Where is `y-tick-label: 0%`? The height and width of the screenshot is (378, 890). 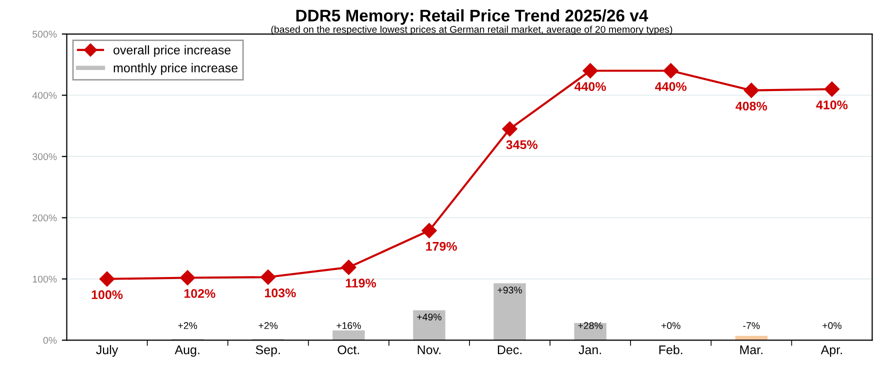 y-tick-label: 0% is located at coordinates (50, 340).